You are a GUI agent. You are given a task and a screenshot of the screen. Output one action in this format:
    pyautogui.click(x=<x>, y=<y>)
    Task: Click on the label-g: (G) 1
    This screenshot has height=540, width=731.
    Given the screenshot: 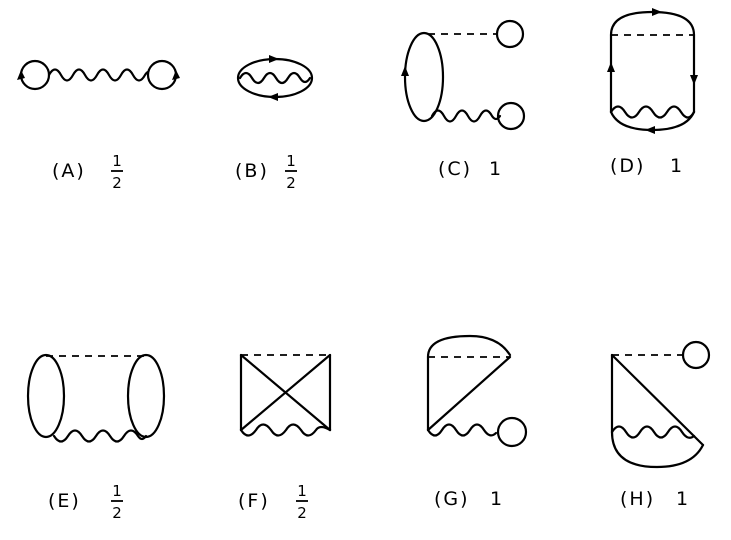 What is the action you would take?
    pyautogui.click(x=469, y=499)
    